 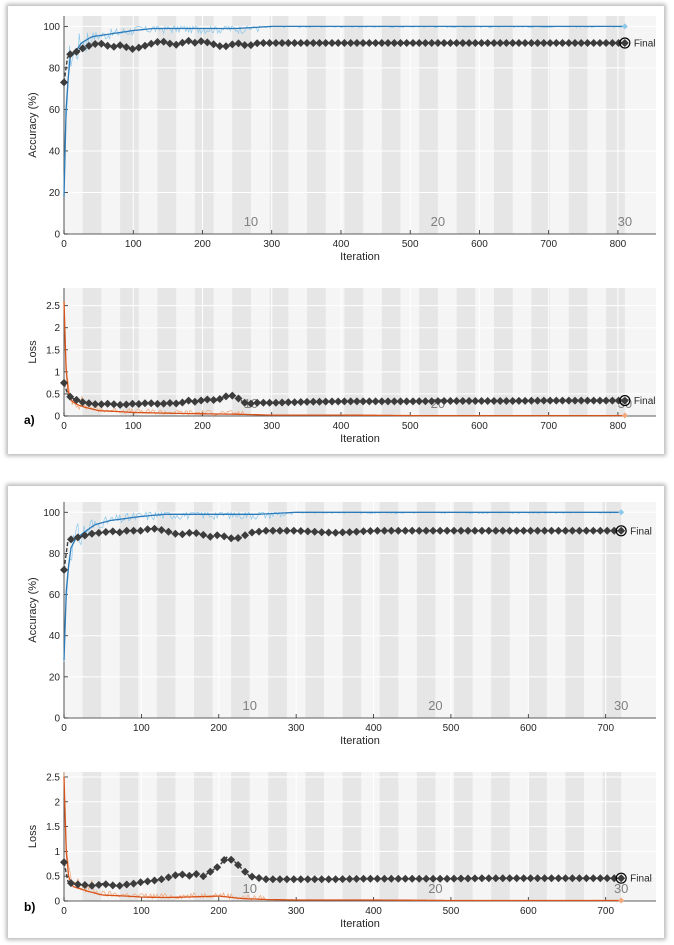 What do you see at coordinates (296, 911) in the screenshot?
I see `b-loss-xtick-label: 300` at bounding box center [296, 911].